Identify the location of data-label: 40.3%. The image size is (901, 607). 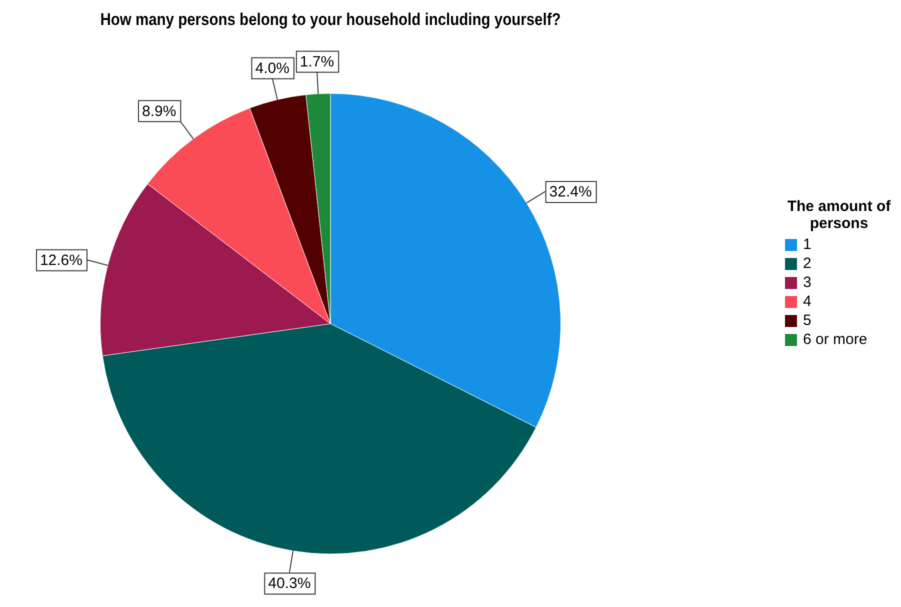
(289, 583).